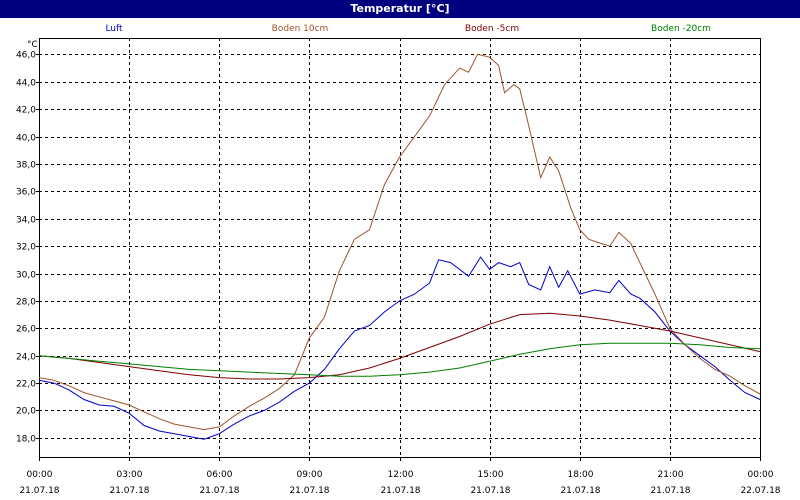 The image size is (800, 500). I want to click on y-tick-label: 32,0, so click(26, 248).